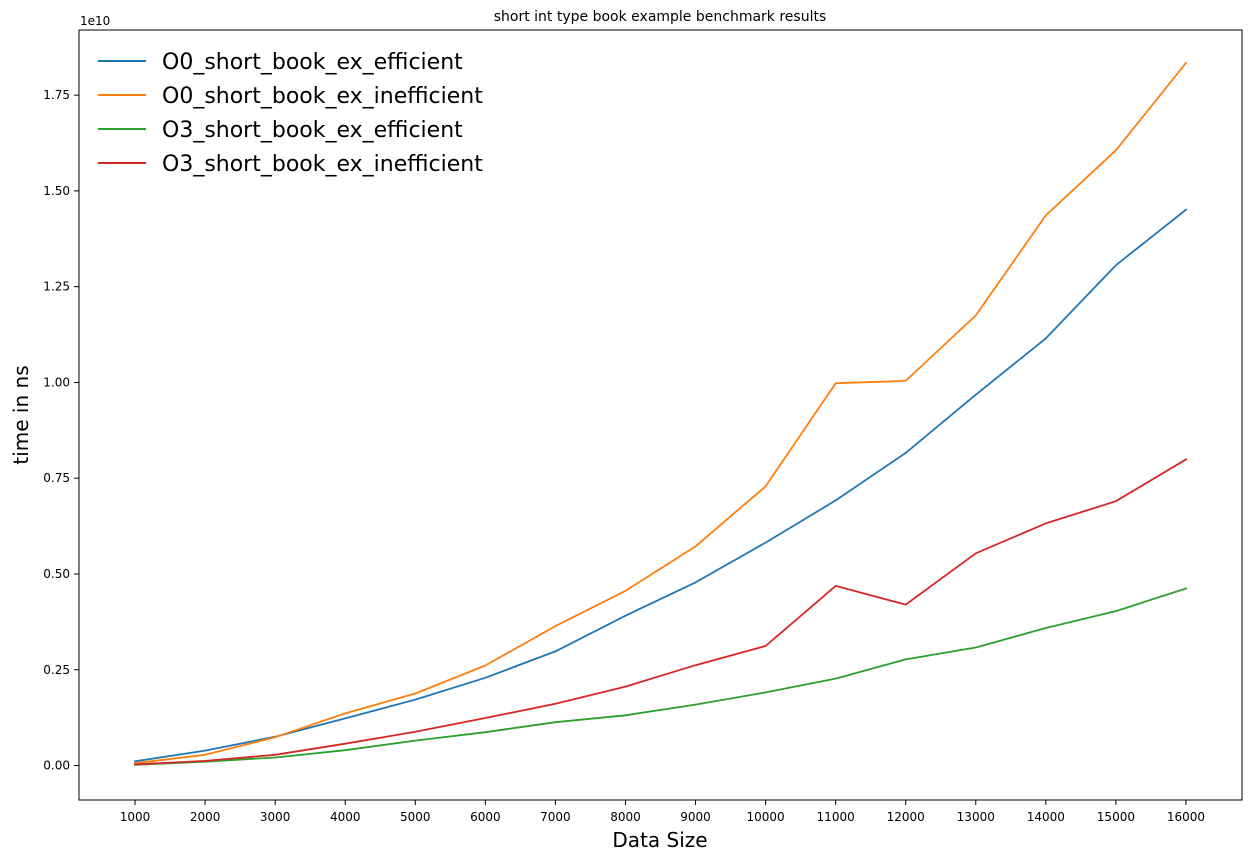 The height and width of the screenshot is (862, 1251). What do you see at coordinates (485, 817) in the screenshot?
I see `x-tick-label: 6000` at bounding box center [485, 817].